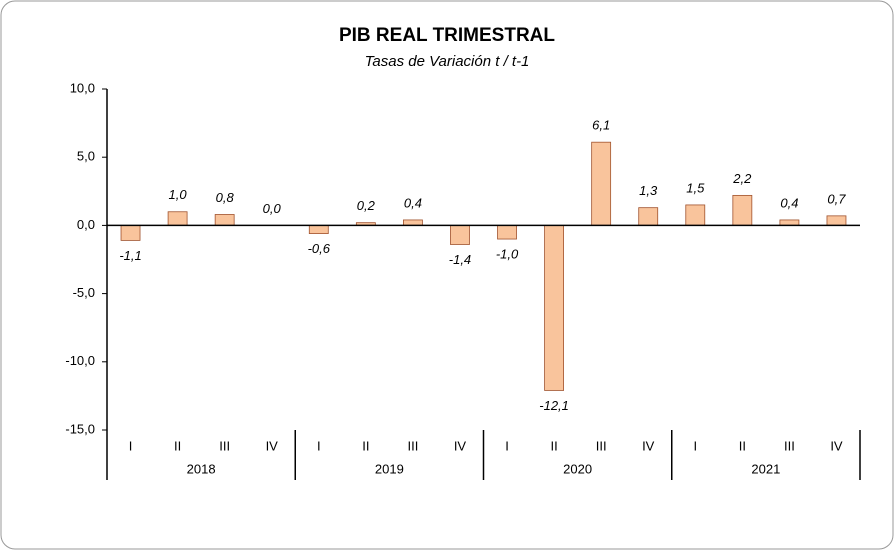 The width and height of the screenshot is (894, 550). I want to click on y-tick-label: -15,0, so click(80, 428).